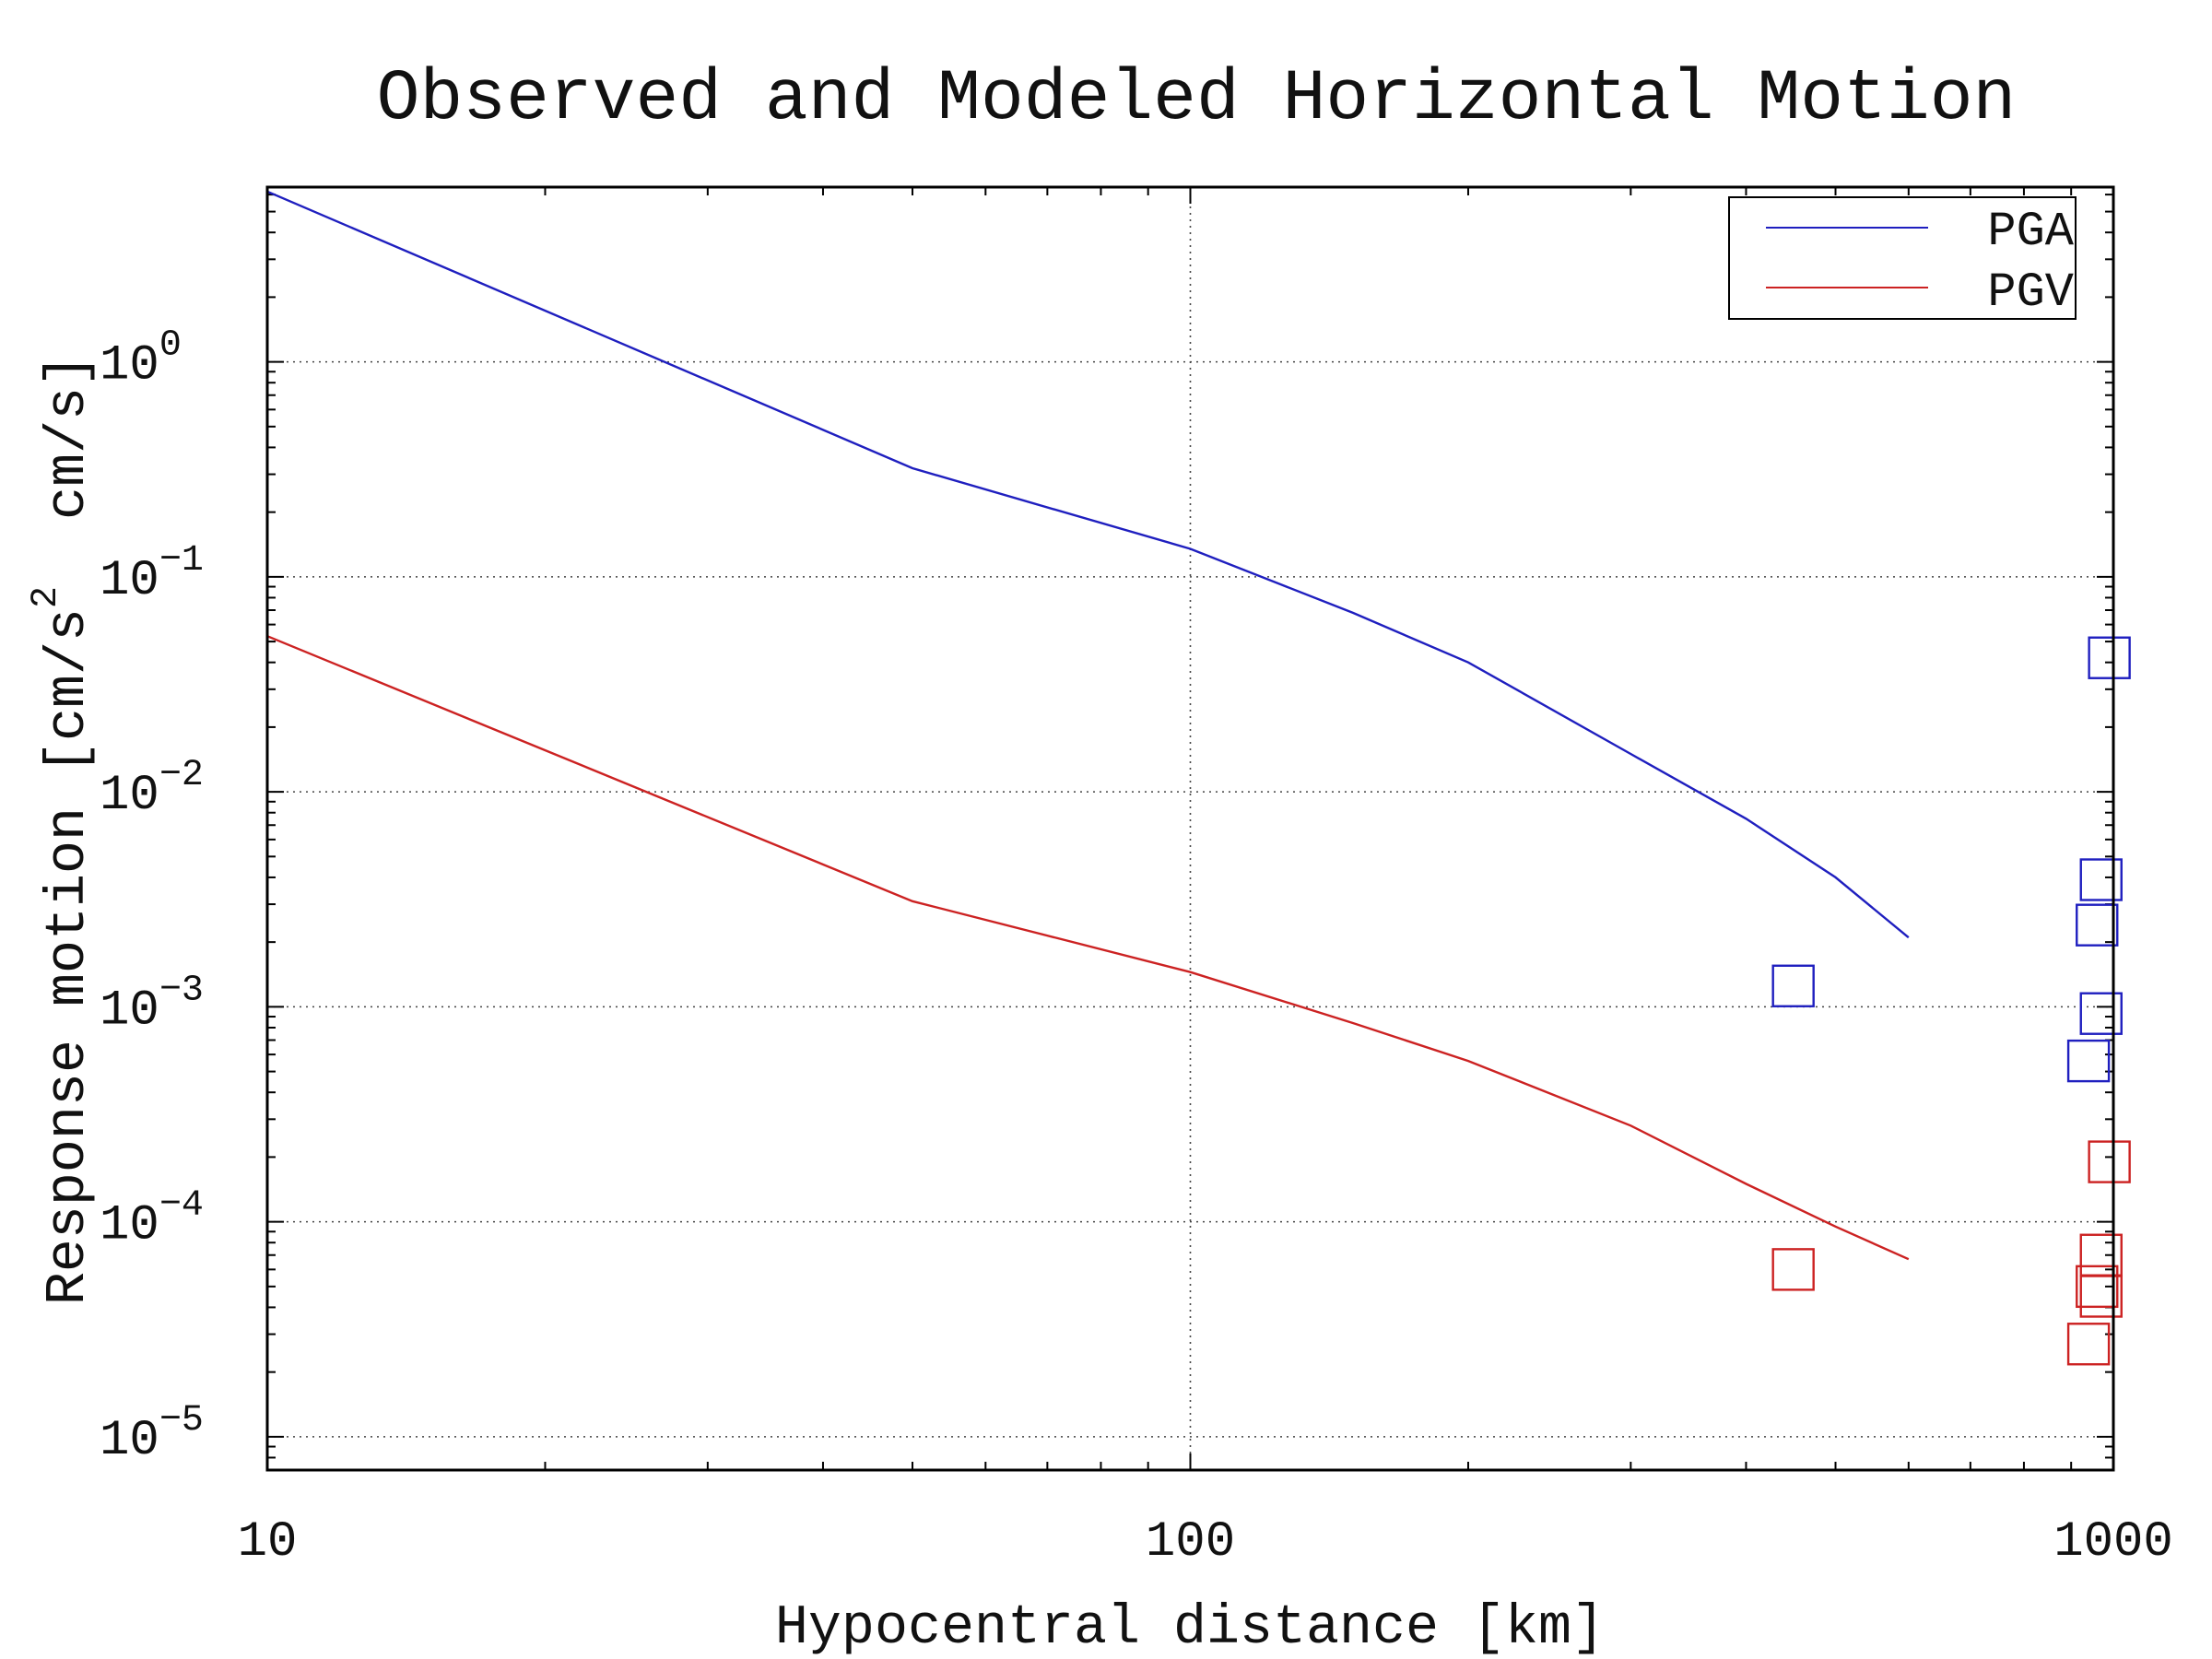 This screenshot has width=2212, height=1659. I want to click on y-axis-label-suffix: cm/s], so click(69, 470).